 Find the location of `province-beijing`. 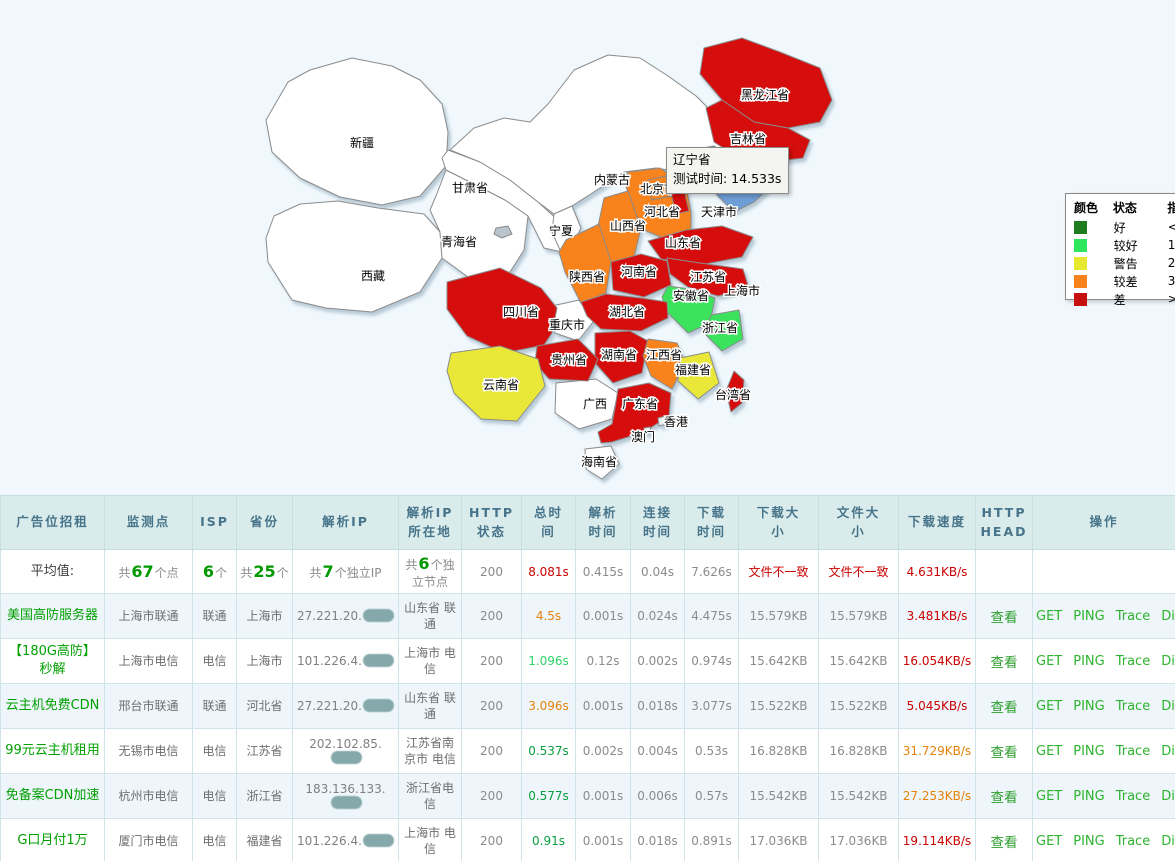

province-beijing is located at coordinates (659, 188).